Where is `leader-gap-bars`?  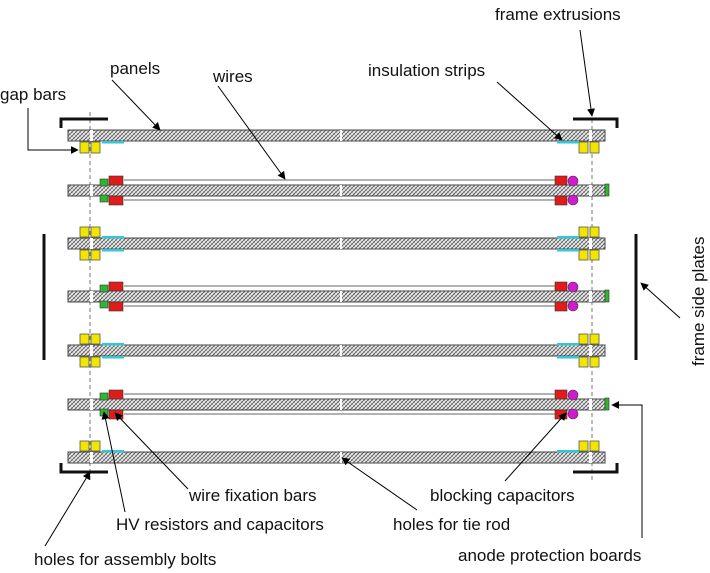 leader-gap-bars is located at coordinates (53, 131).